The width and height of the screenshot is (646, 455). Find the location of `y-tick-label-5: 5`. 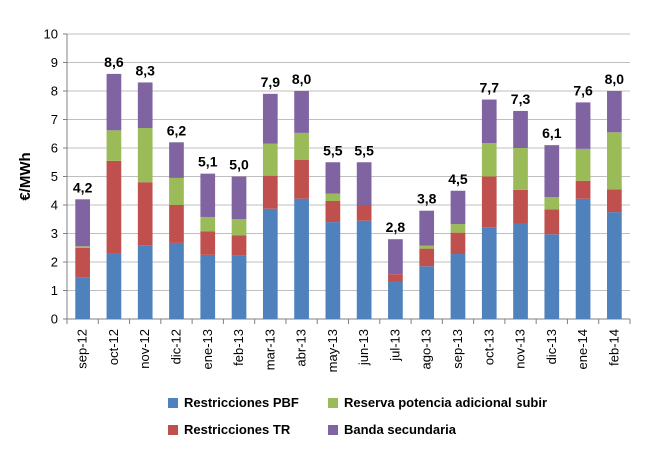

y-tick-label-5: 5 is located at coordinates (54, 176).